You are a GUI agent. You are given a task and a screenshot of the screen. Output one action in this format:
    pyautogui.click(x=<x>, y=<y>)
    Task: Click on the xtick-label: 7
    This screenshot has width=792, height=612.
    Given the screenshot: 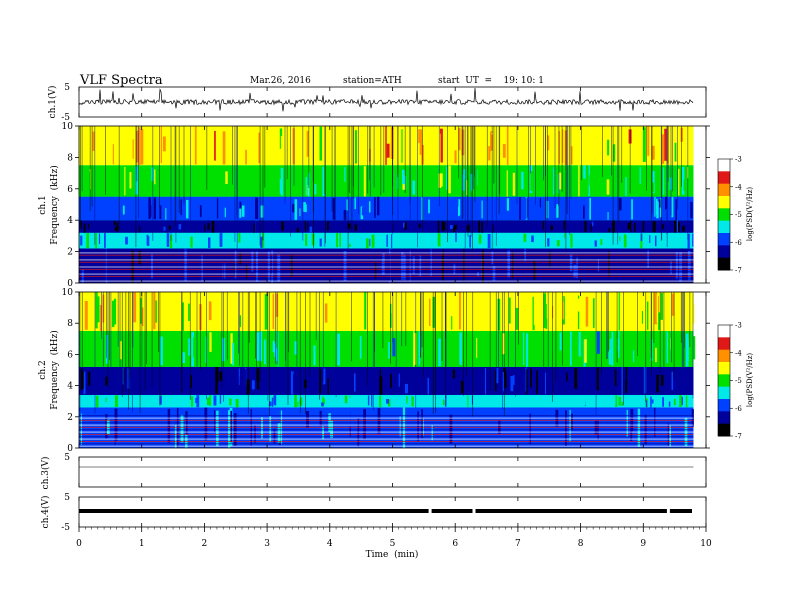 What is the action you would take?
    pyautogui.click(x=518, y=544)
    